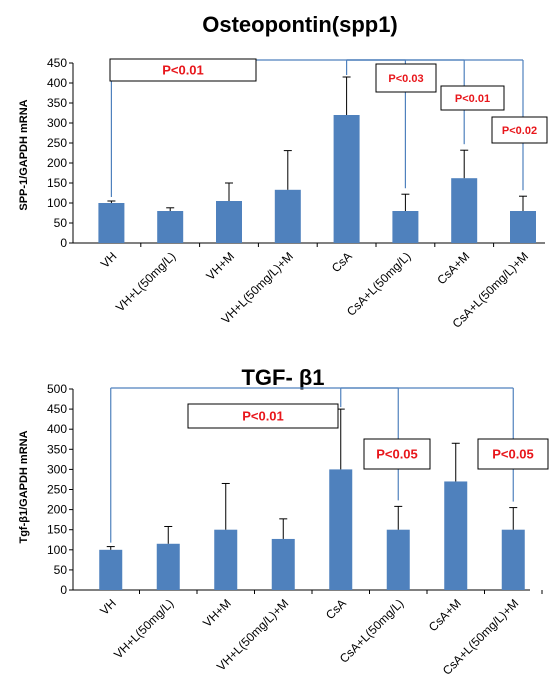 The height and width of the screenshot is (700, 550). Describe the element at coordinates (57, 389) in the screenshot. I see `y-tick-label: 500` at that location.